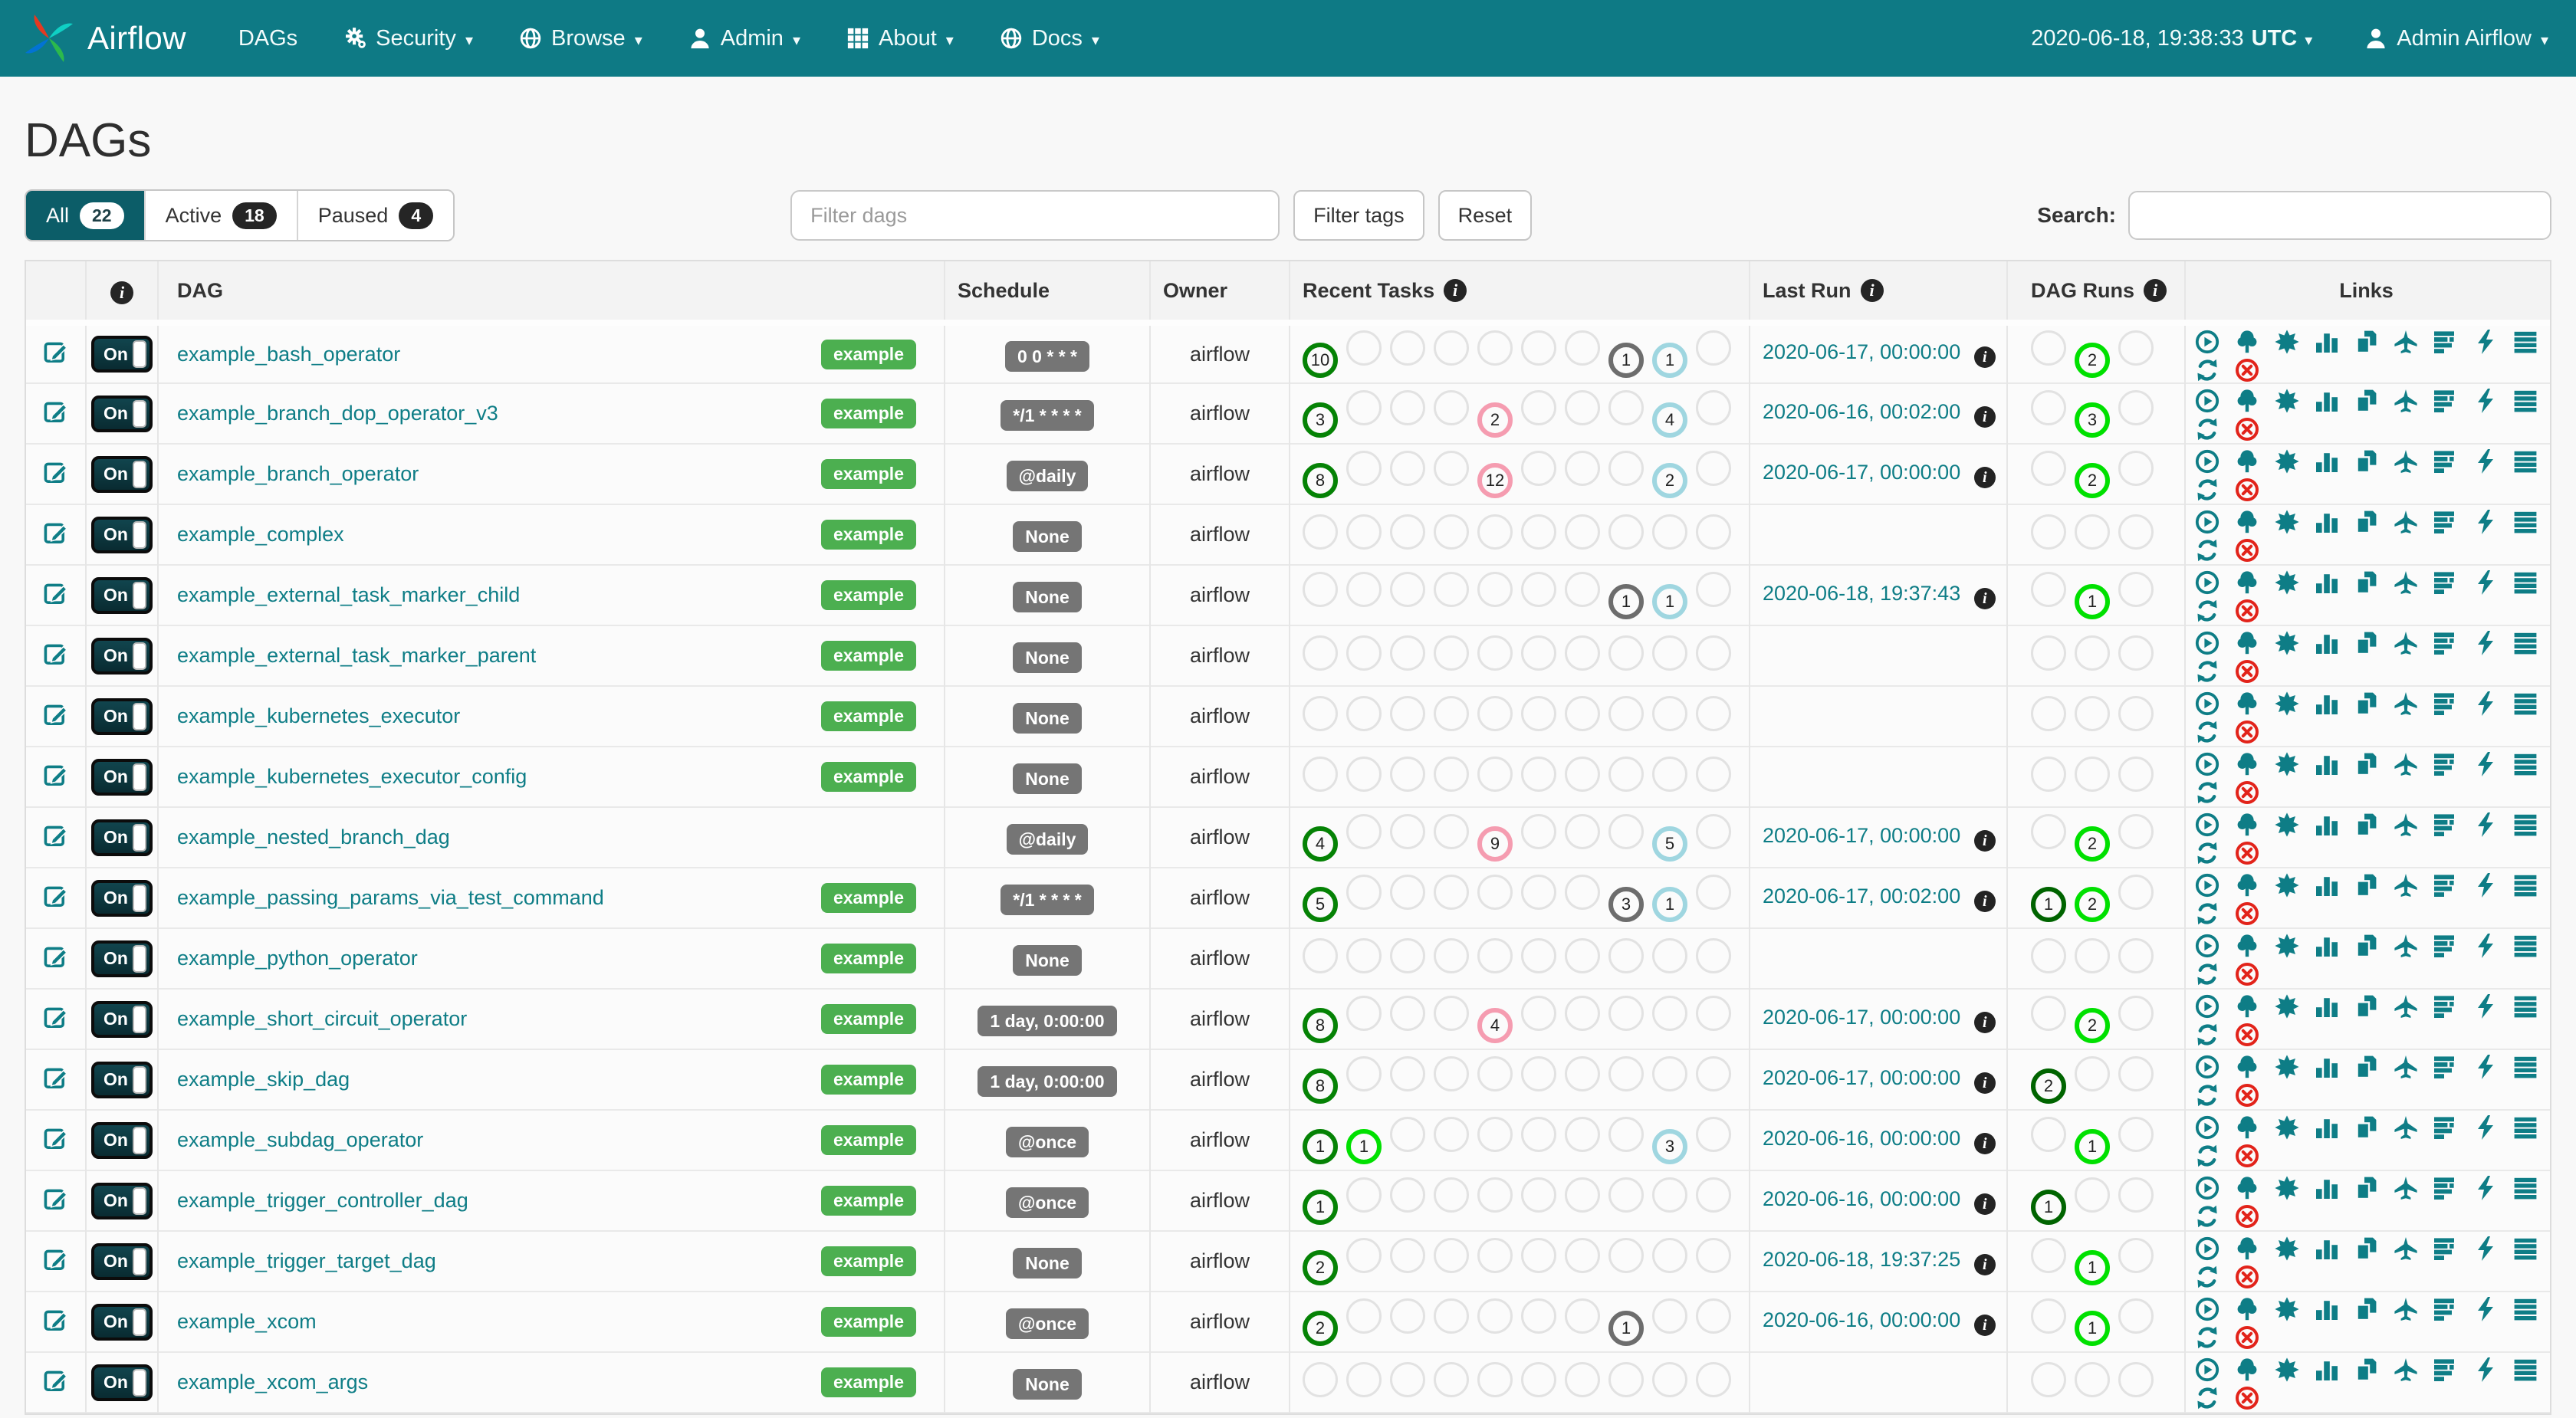 This screenshot has width=2576, height=1418. I want to click on task-state-circle-success: 8, so click(1320, 1025).